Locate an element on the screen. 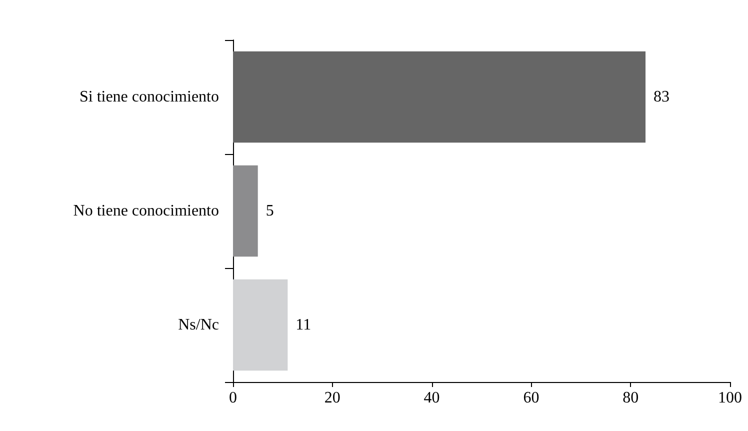  x-tick-label: 40 is located at coordinates (432, 398).